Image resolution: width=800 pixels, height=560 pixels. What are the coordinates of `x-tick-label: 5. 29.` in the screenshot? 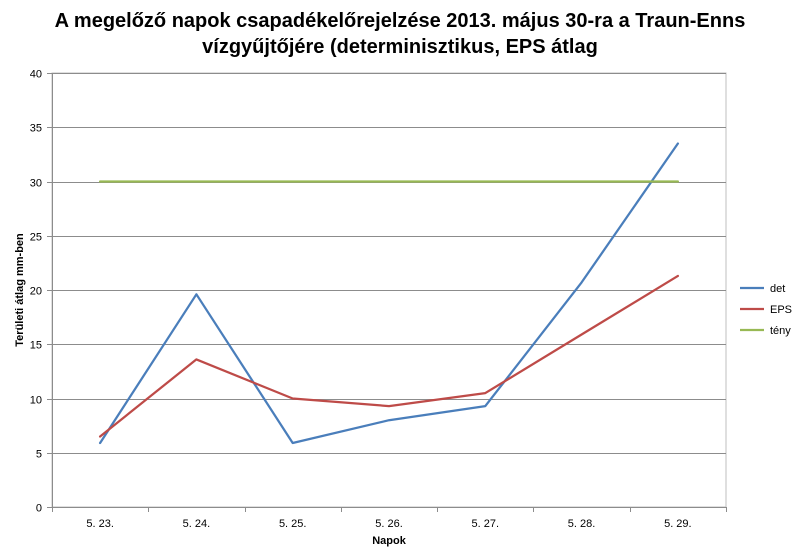 It's located at (678, 524).